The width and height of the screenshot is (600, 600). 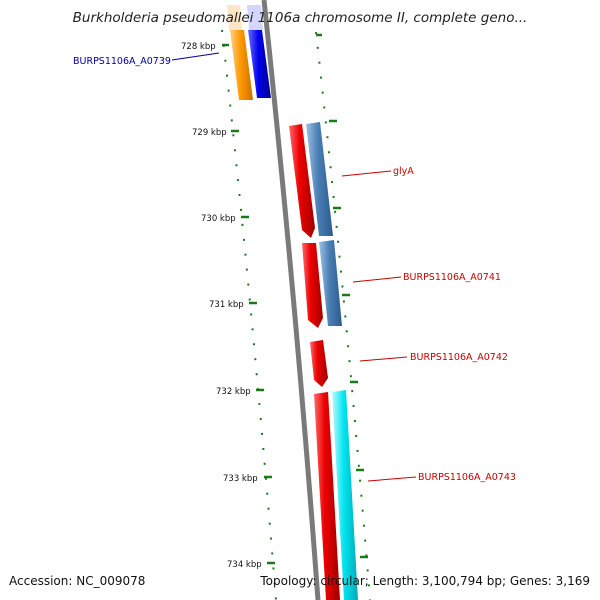 I want to click on feature-burps1106a-a0741-gene, so click(x=330, y=283).